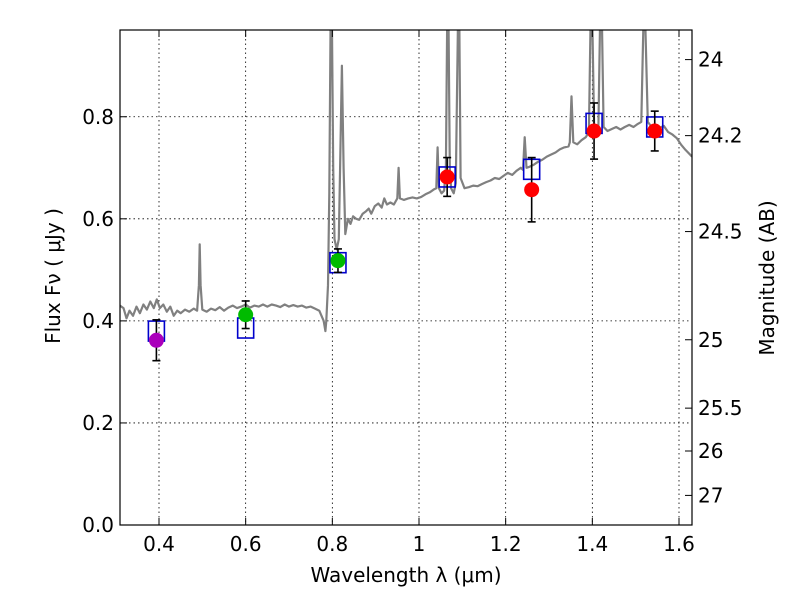 The image size is (800, 600). Describe the element at coordinates (98, 525) in the screenshot. I see `y-tick-label: 0.0` at that location.